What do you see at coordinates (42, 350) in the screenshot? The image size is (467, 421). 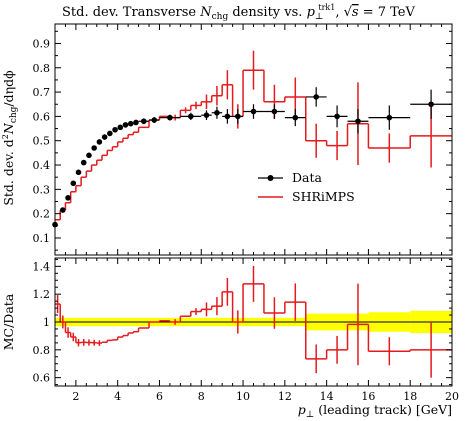 I see `ratio-y-tick-label: 0.8` at bounding box center [42, 350].